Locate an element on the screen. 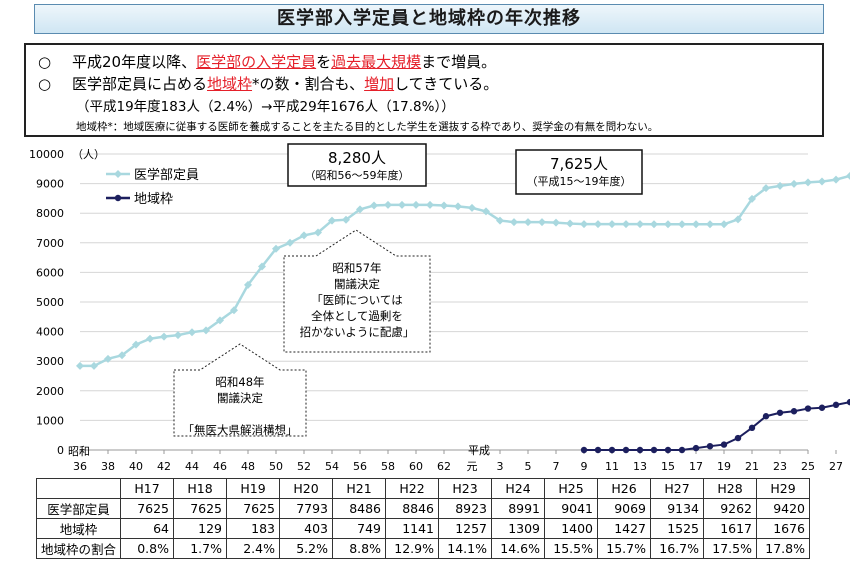  legend-marker is located at coordinates (118, 198).